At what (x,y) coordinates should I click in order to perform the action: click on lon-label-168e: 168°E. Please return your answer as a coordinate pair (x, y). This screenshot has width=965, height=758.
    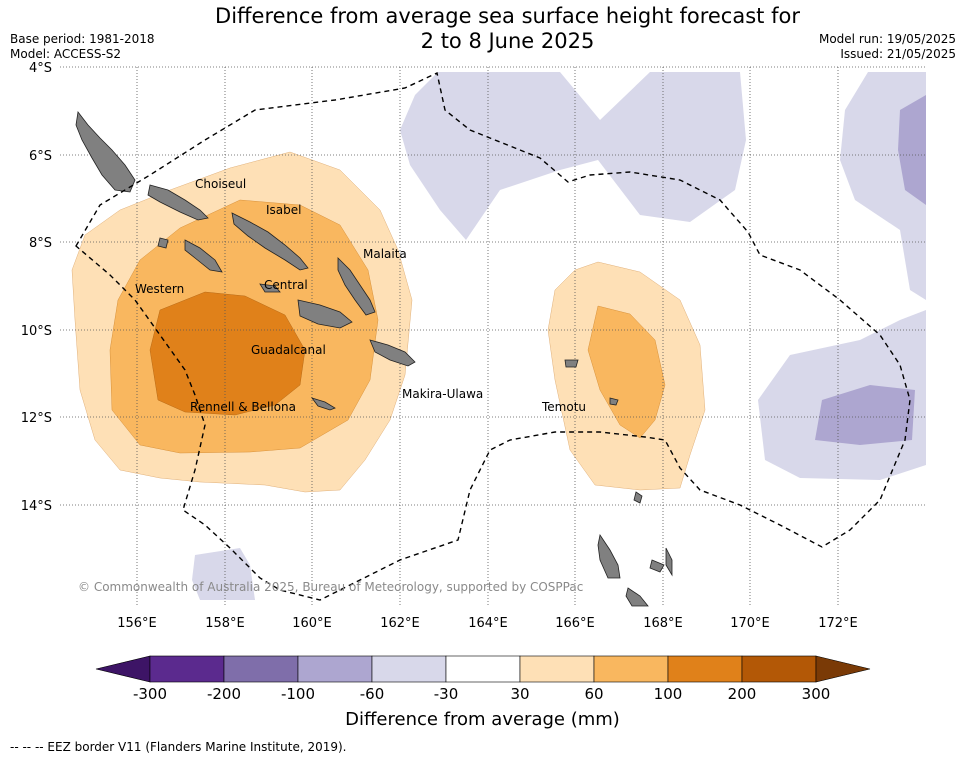
    Looking at the image, I should click on (663, 623).